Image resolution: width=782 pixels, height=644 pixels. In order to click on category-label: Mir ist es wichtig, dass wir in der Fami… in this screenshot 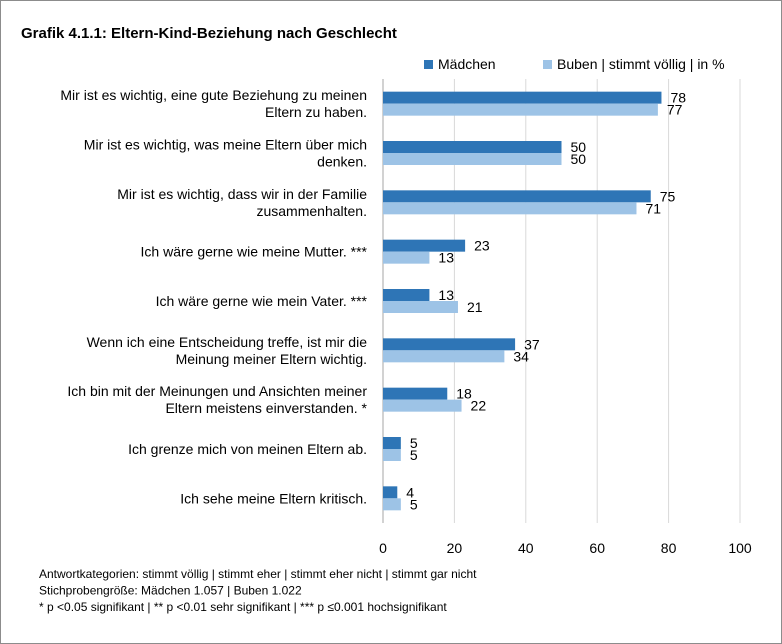, I will do `click(242, 194)`.